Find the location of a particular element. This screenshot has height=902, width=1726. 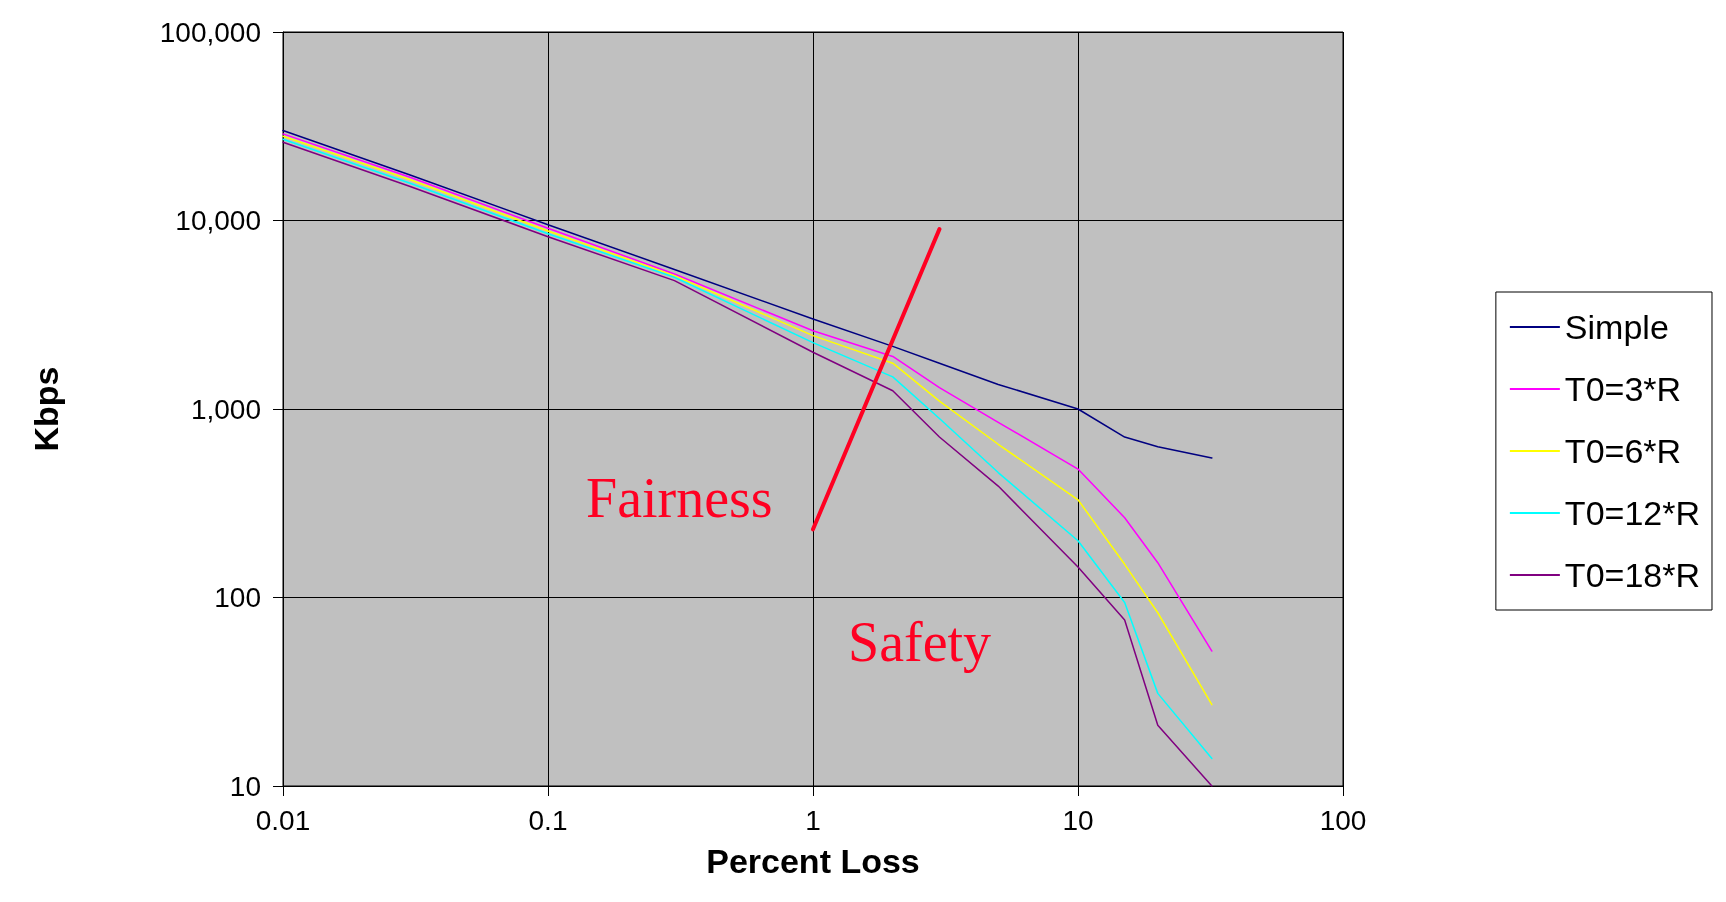

x-tick-label: 0.1 is located at coordinates (548, 820).